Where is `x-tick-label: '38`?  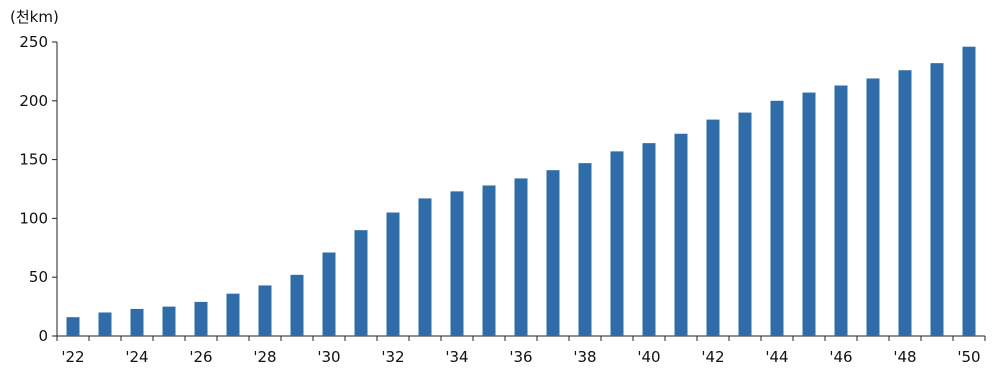
x-tick-label: '38 is located at coordinates (584, 357).